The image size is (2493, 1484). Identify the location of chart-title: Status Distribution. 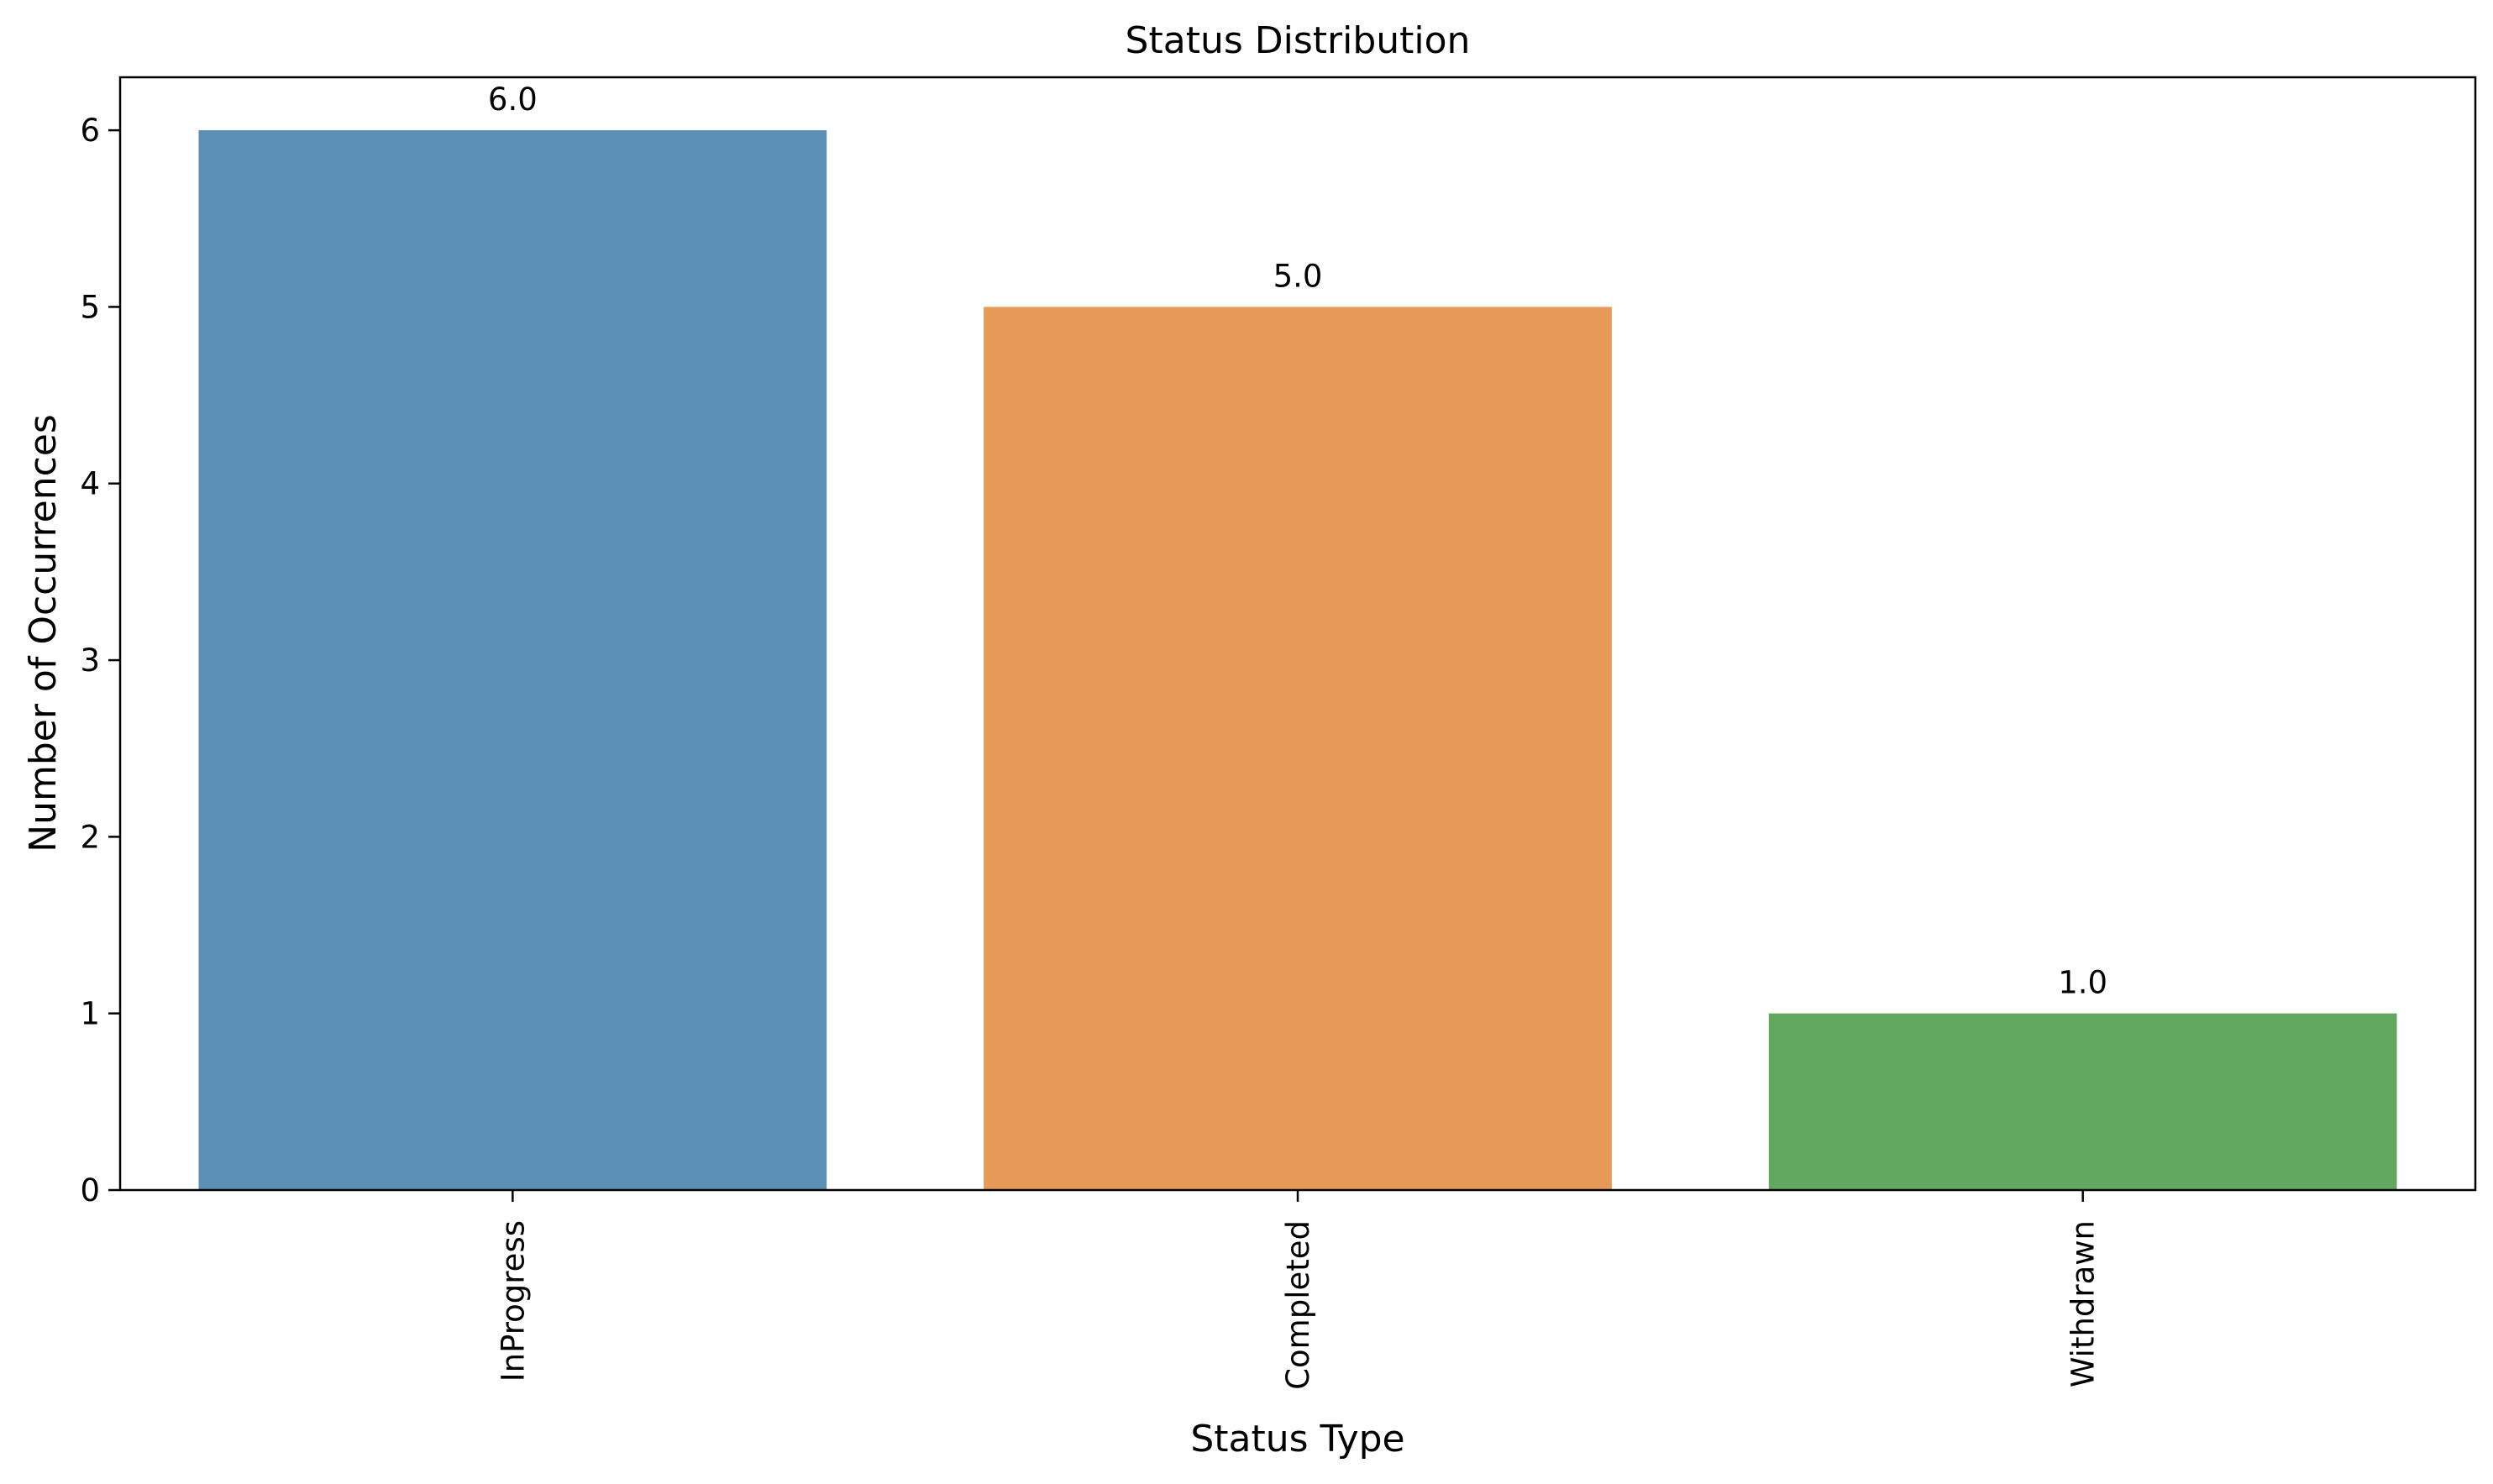
(1298, 41).